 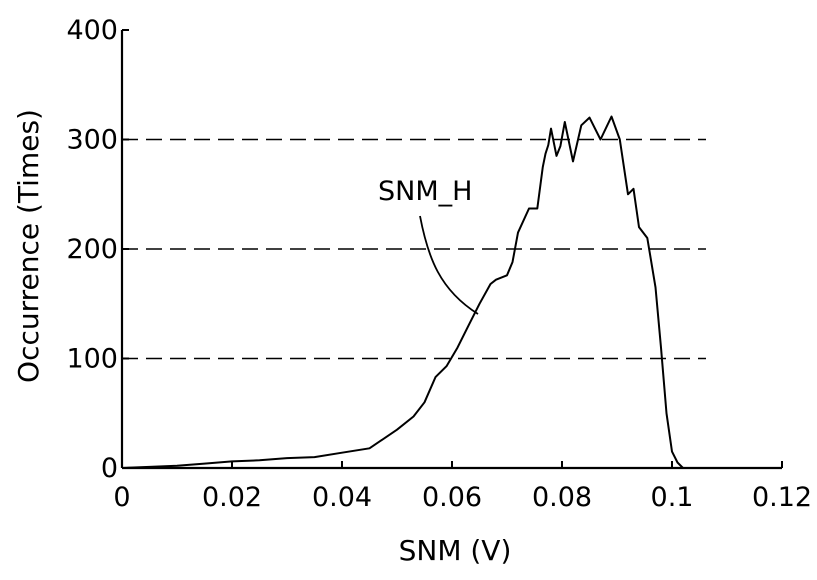 I want to click on x-axis-ticks: 0 0.02 0.04 0.06 0.08 0.1 0.12, so click(x=462, y=487).